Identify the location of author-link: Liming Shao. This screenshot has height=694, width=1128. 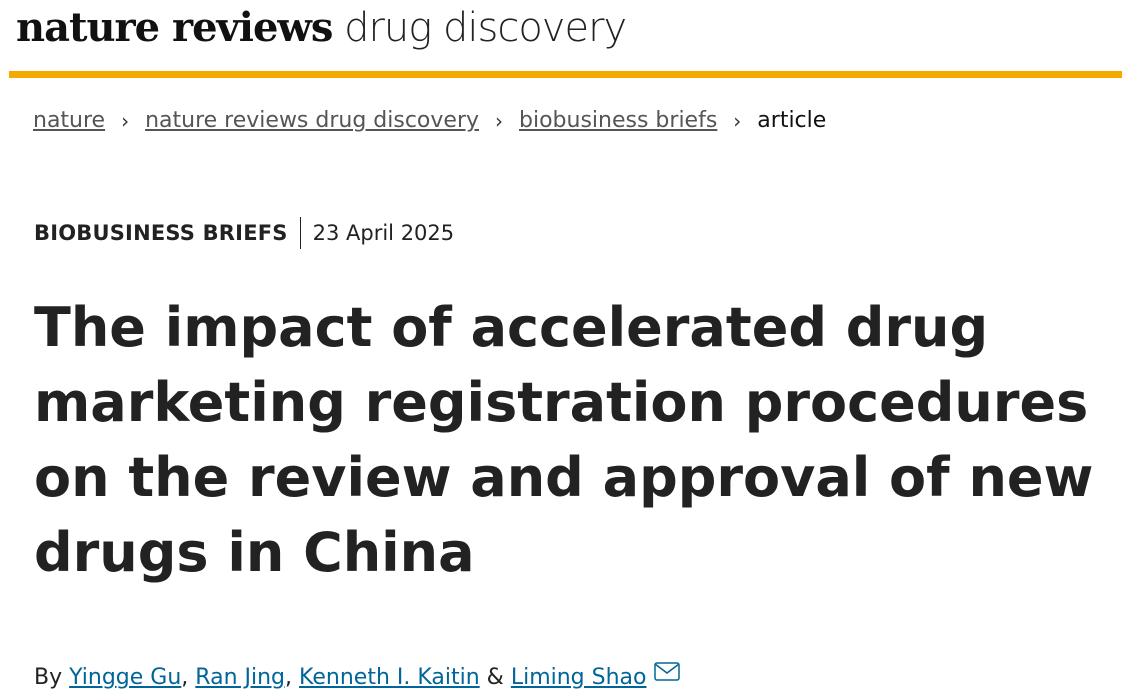
(578, 677).